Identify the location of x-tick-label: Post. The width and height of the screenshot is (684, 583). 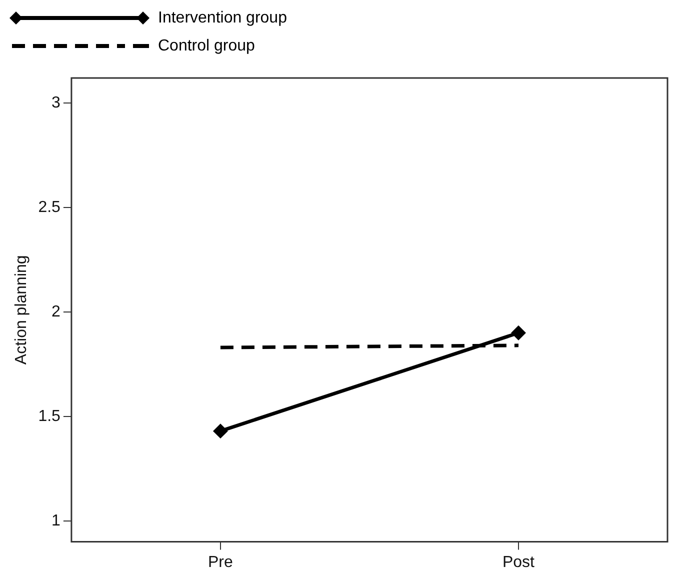
(519, 562).